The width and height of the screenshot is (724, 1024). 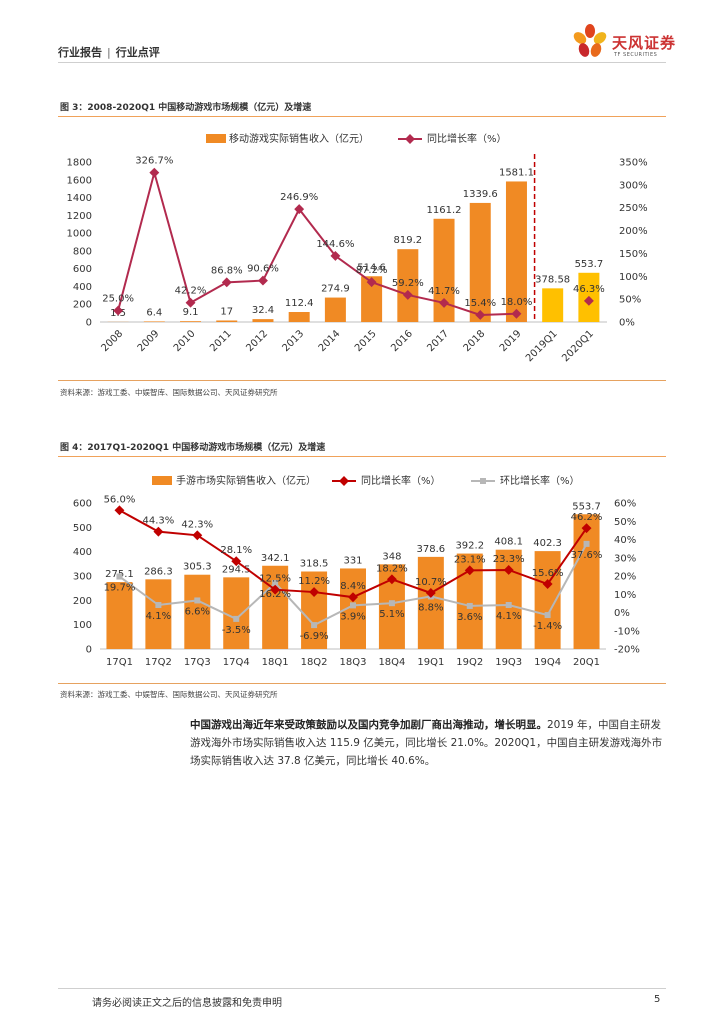 What do you see at coordinates (391, 614) in the screenshot?
I see `qoq-label-18Q4: 5.1%` at bounding box center [391, 614].